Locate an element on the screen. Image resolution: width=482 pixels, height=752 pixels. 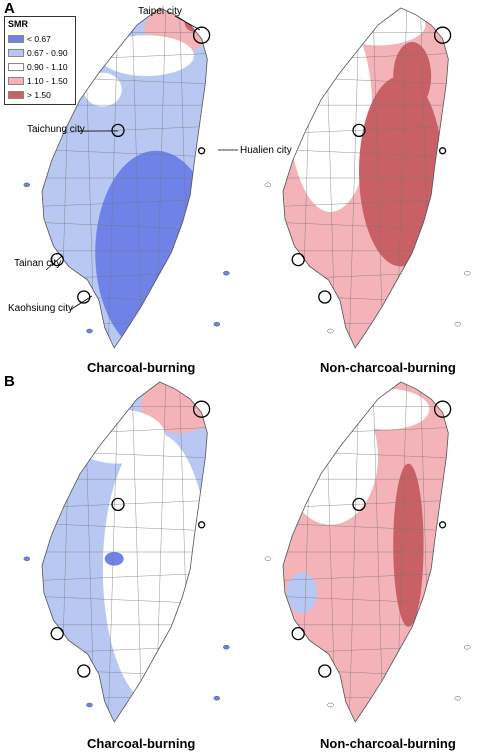
city-label-hualien: Hualien city is located at coordinates (266, 150).